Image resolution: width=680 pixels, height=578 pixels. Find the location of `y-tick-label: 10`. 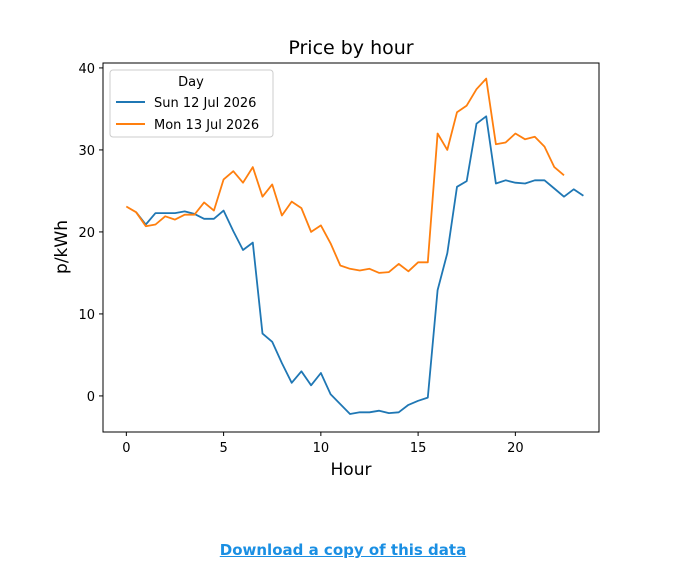

y-tick-label: 10 is located at coordinates (86, 315).